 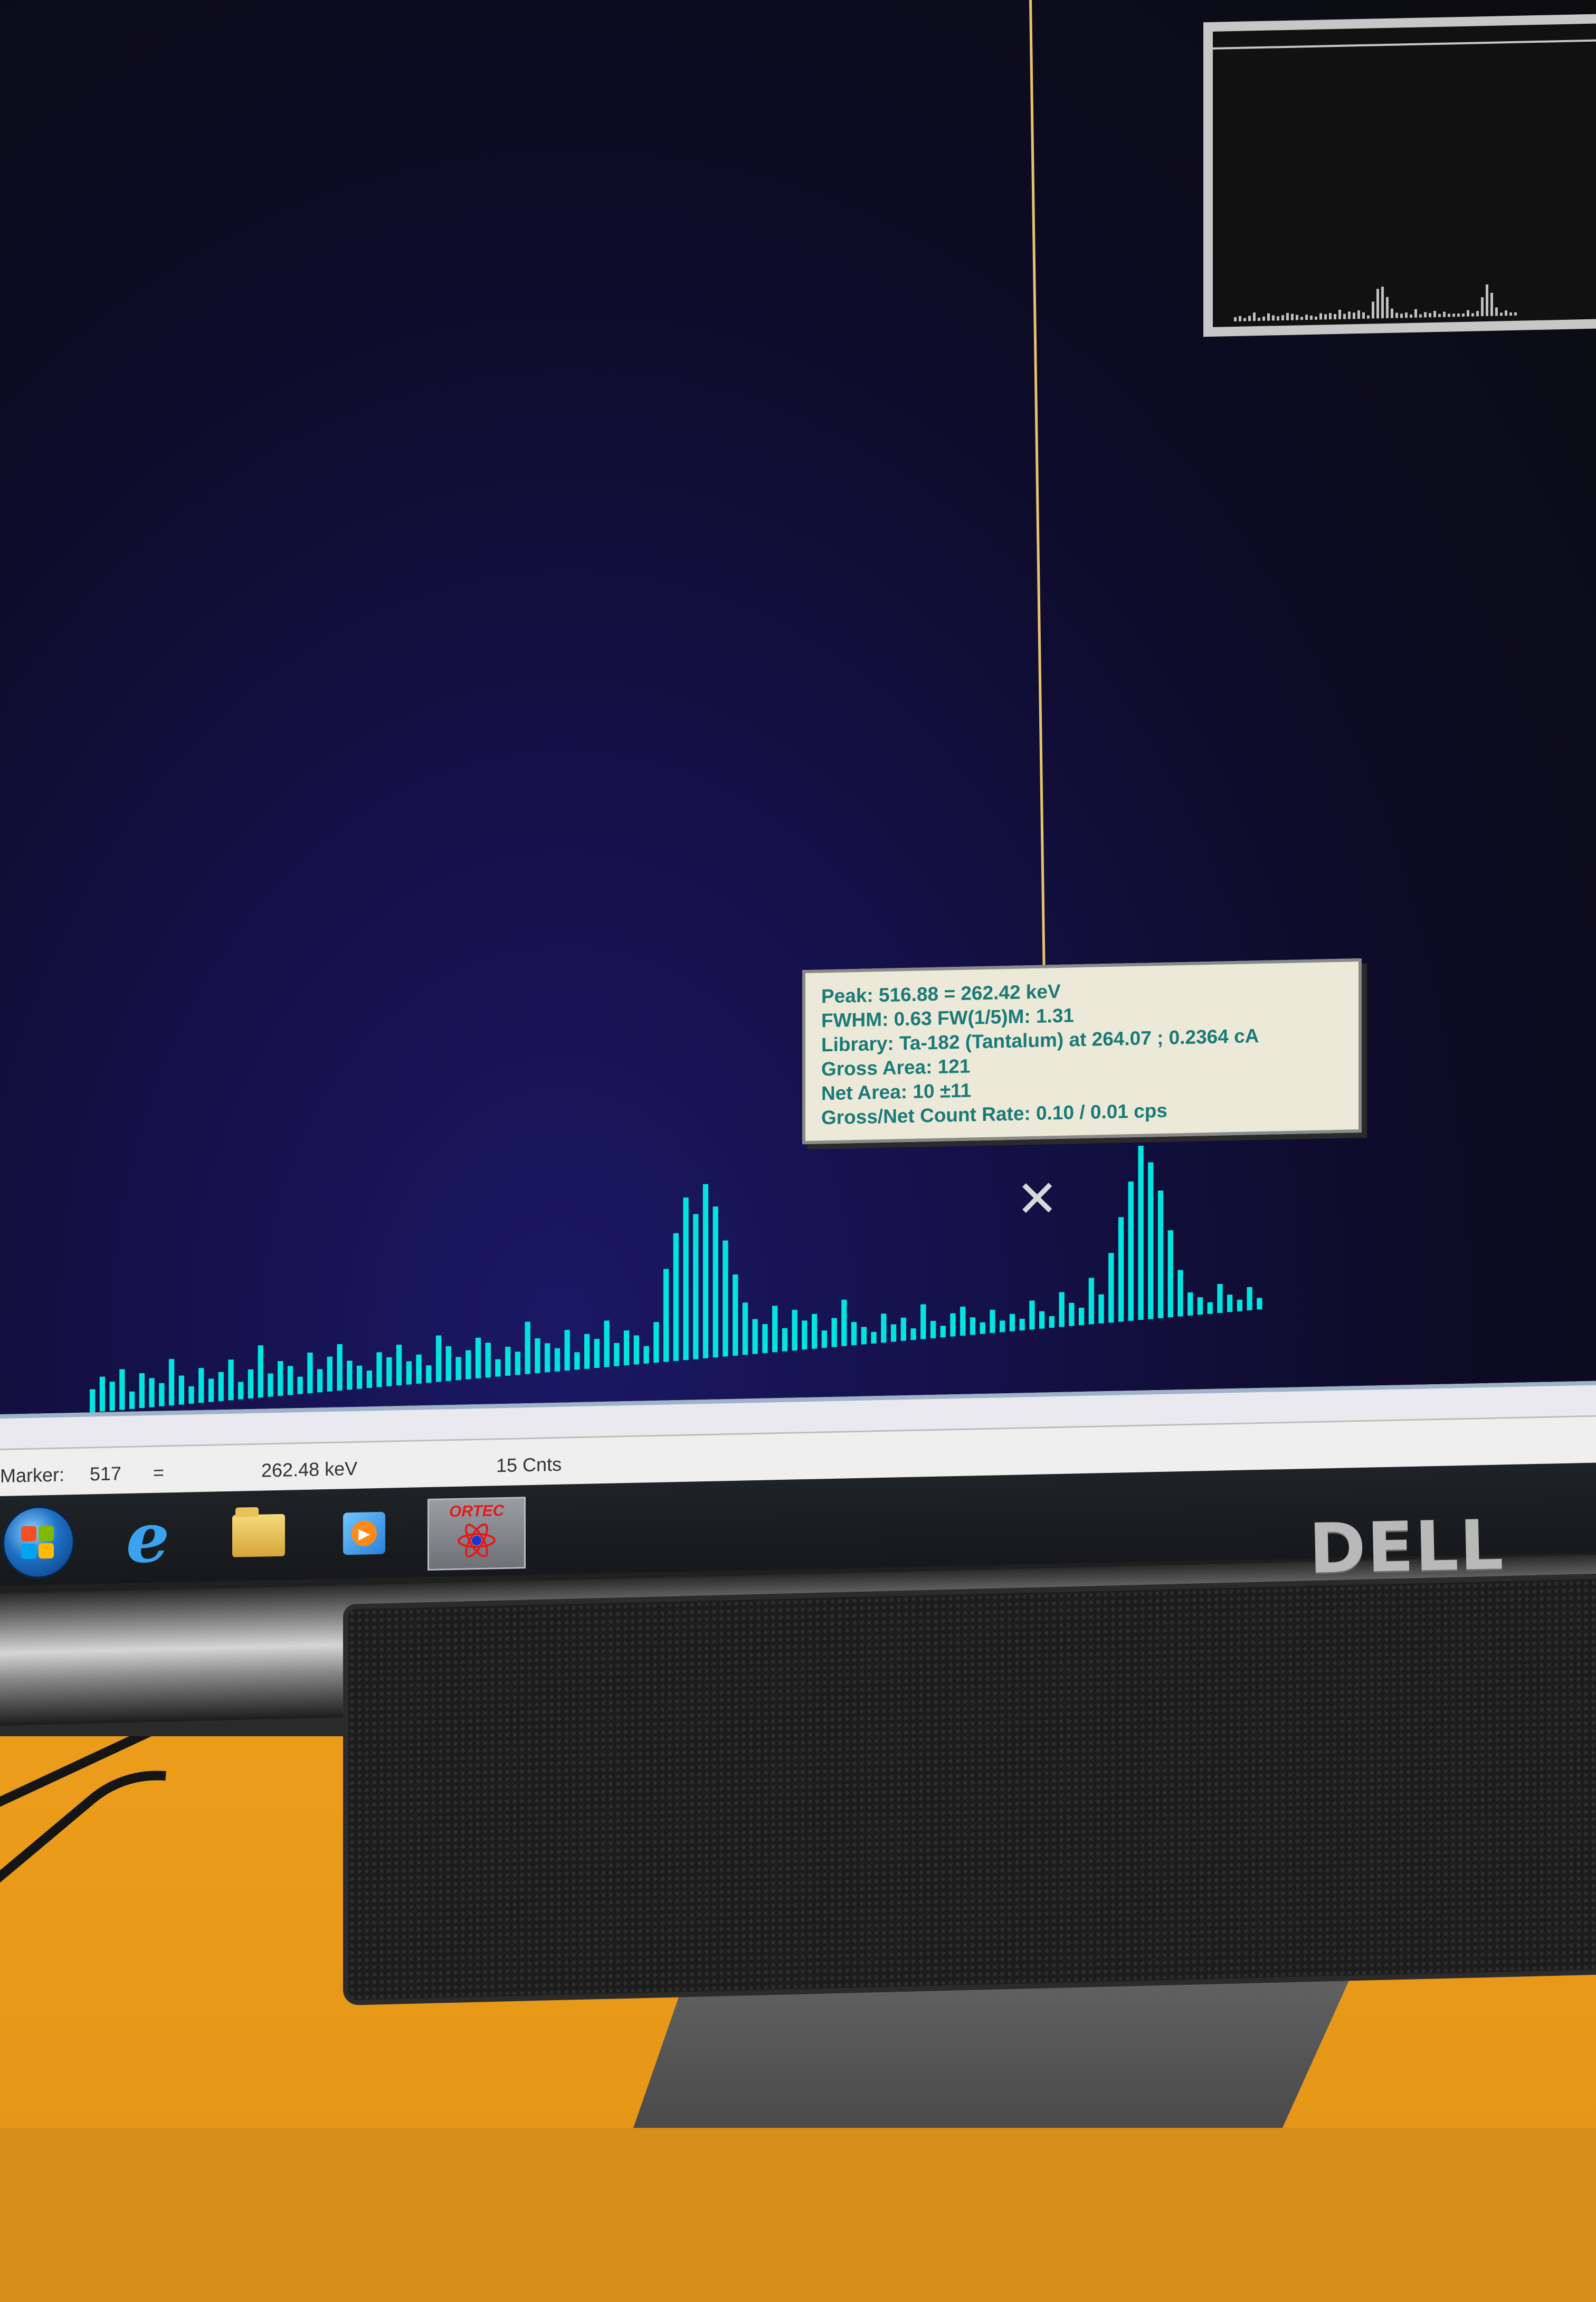 What do you see at coordinates (1404, 44) in the screenshot?
I see `overview-roi-line` at bounding box center [1404, 44].